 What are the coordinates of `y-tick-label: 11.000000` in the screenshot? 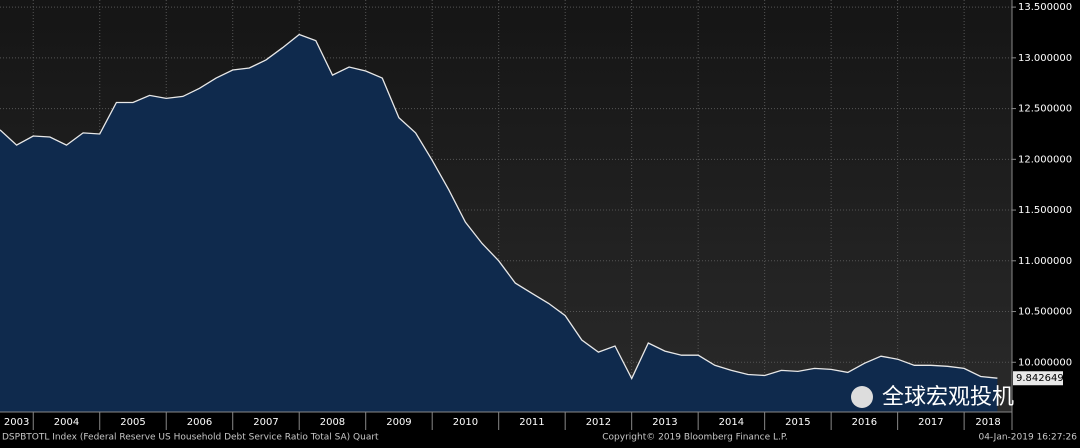 It's located at (1045, 261).